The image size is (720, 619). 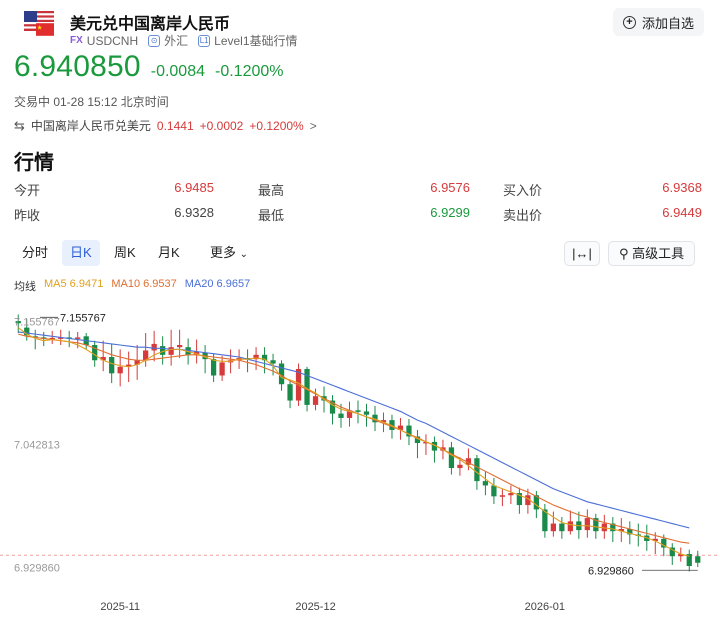 I want to click on level-icon: L1, so click(x=204, y=40).